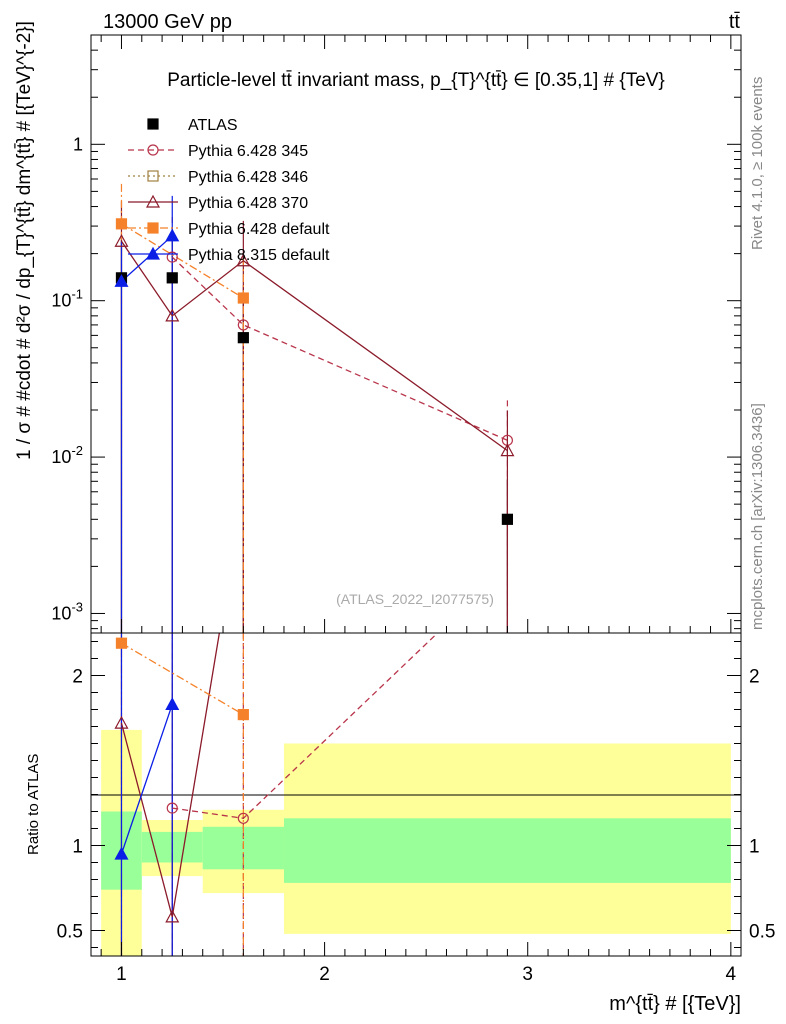  Describe the element at coordinates (78, 144) in the screenshot. I see `y-tick-label: 1` at that location.